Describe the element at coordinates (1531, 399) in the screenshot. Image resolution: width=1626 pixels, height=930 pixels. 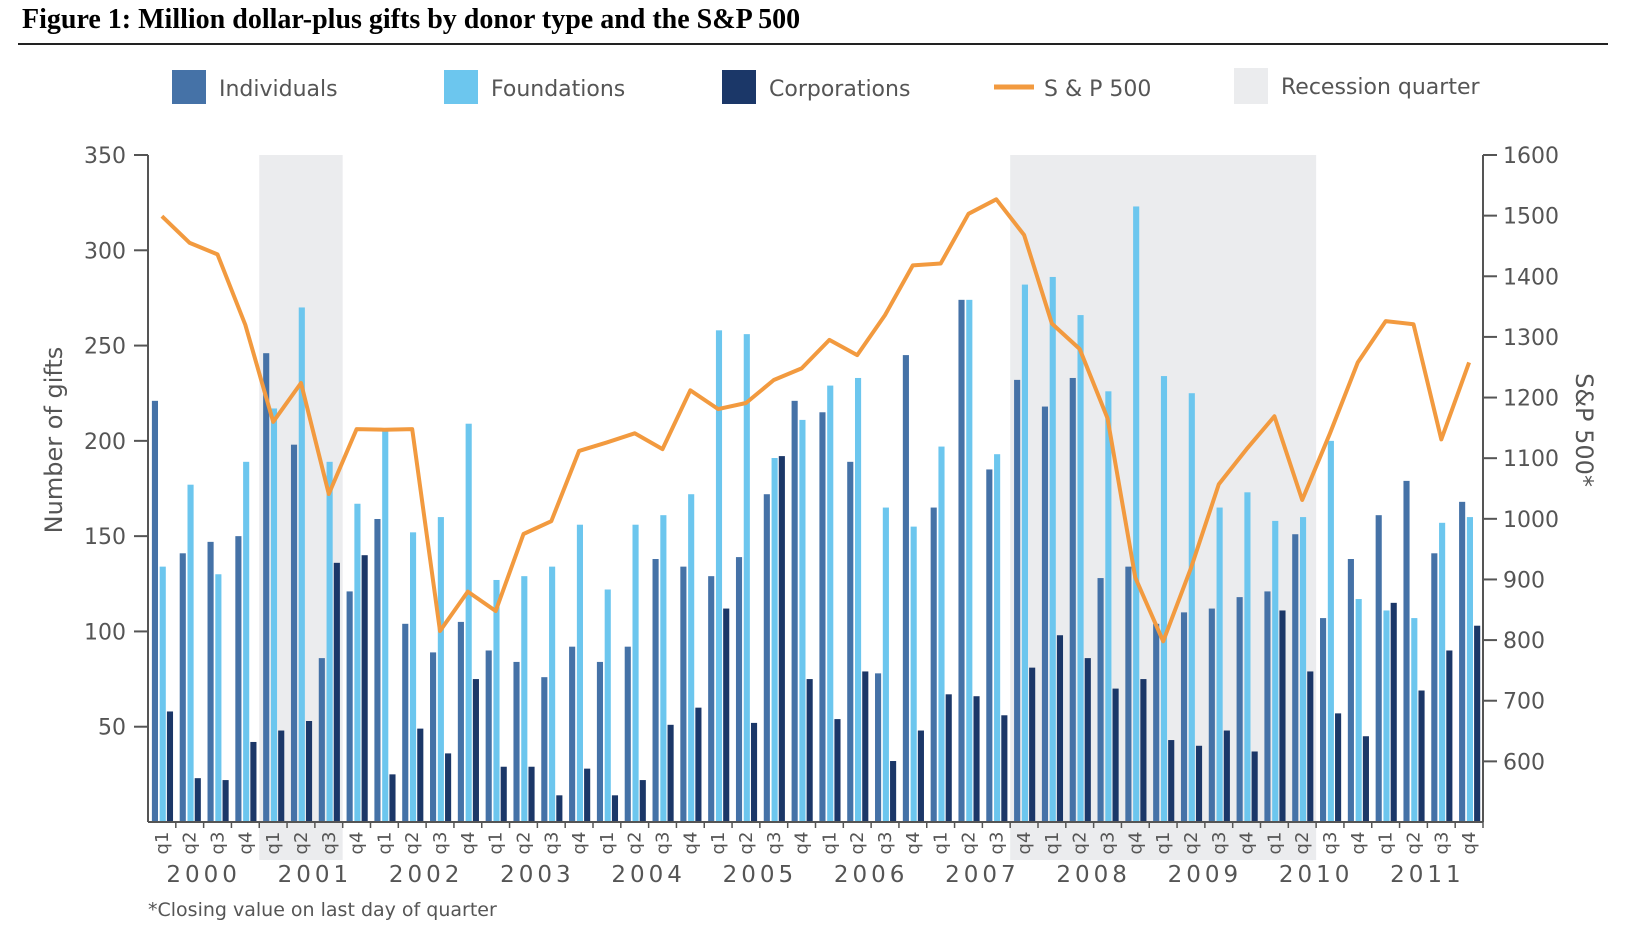
I see `right-tick-label: 1200` at that location.